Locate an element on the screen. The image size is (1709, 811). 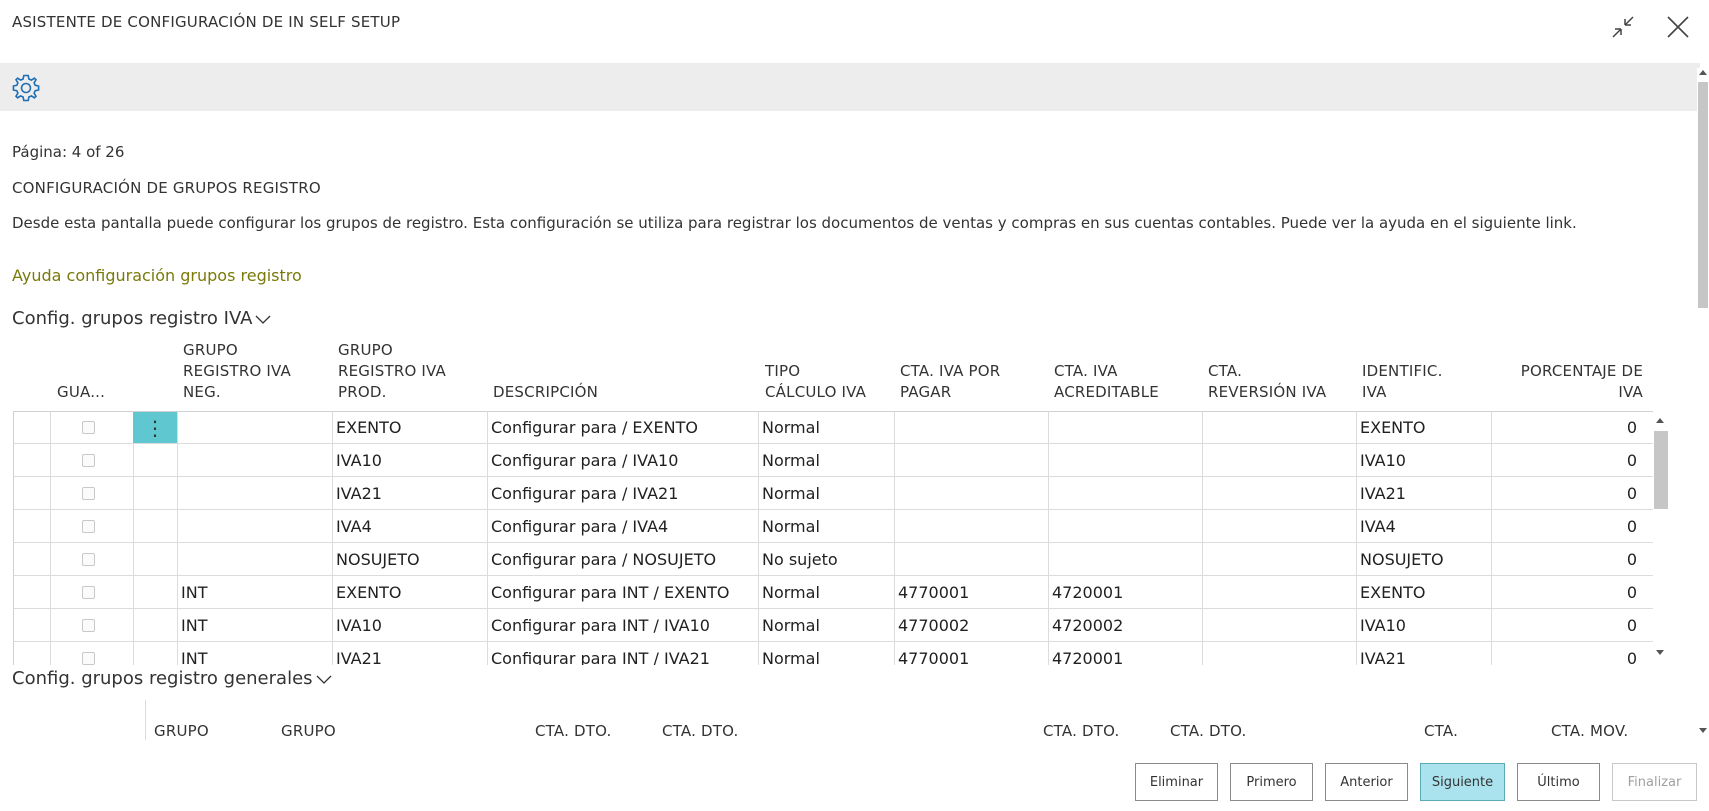
col-general-cta: CTA. is located at coordinates (1441, 731).